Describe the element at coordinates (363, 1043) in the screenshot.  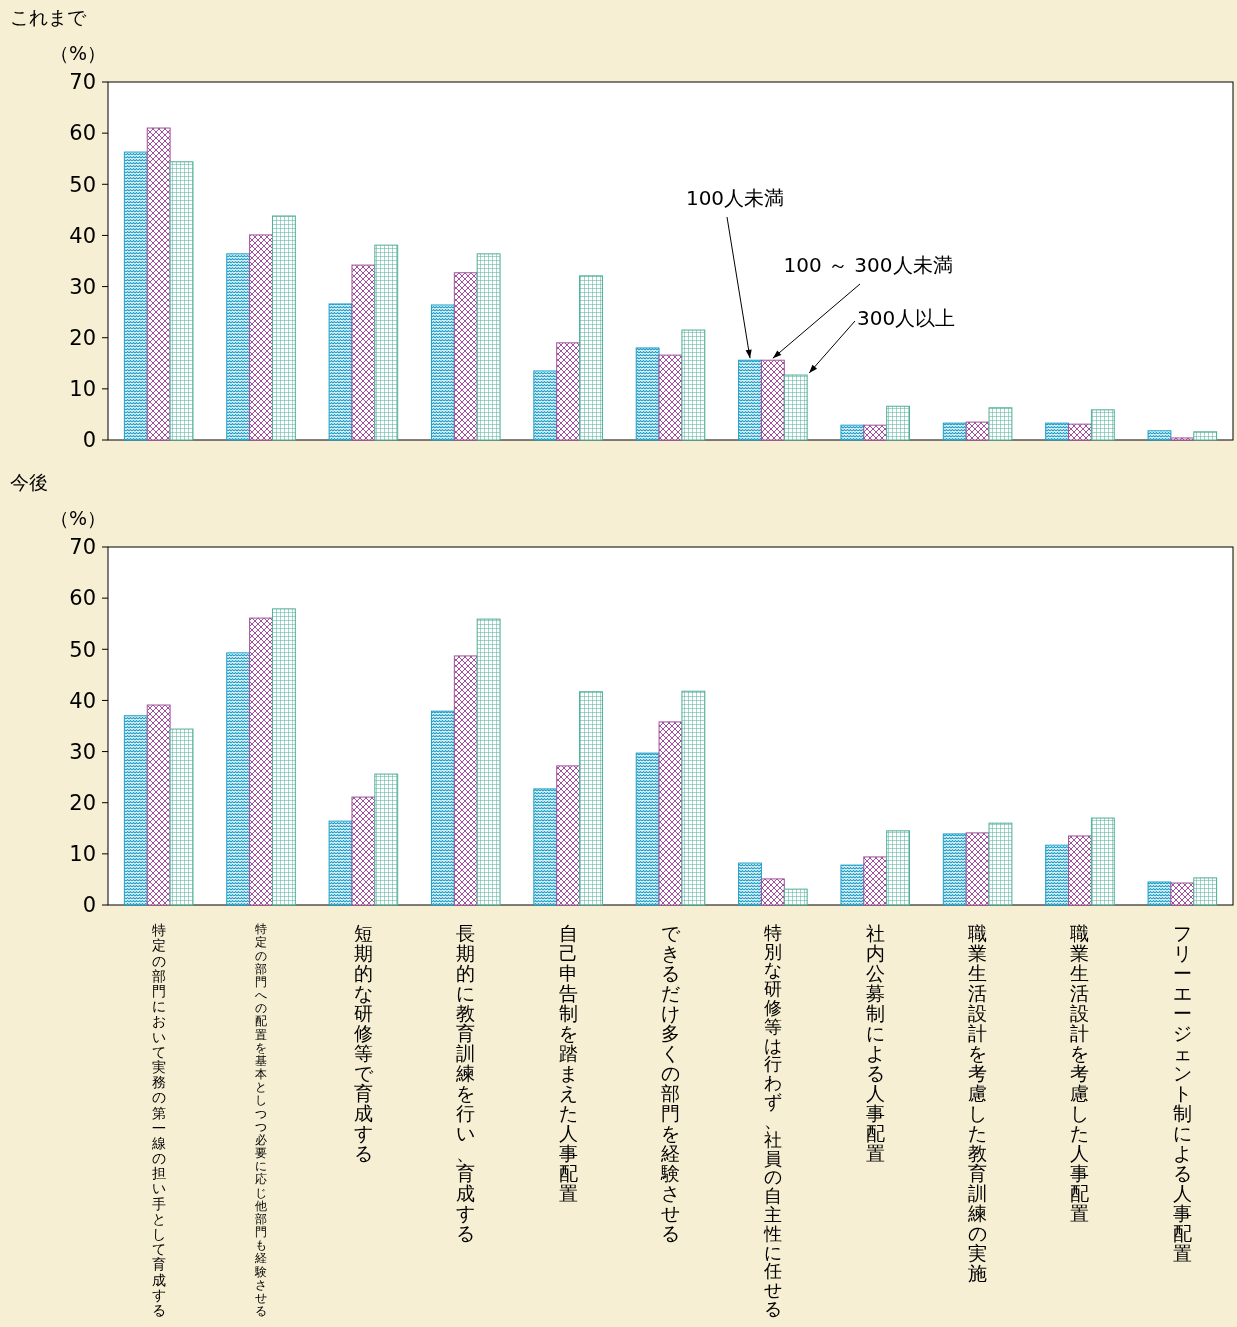
I see `category-label: 短期的な研修等で育成する` at that location.